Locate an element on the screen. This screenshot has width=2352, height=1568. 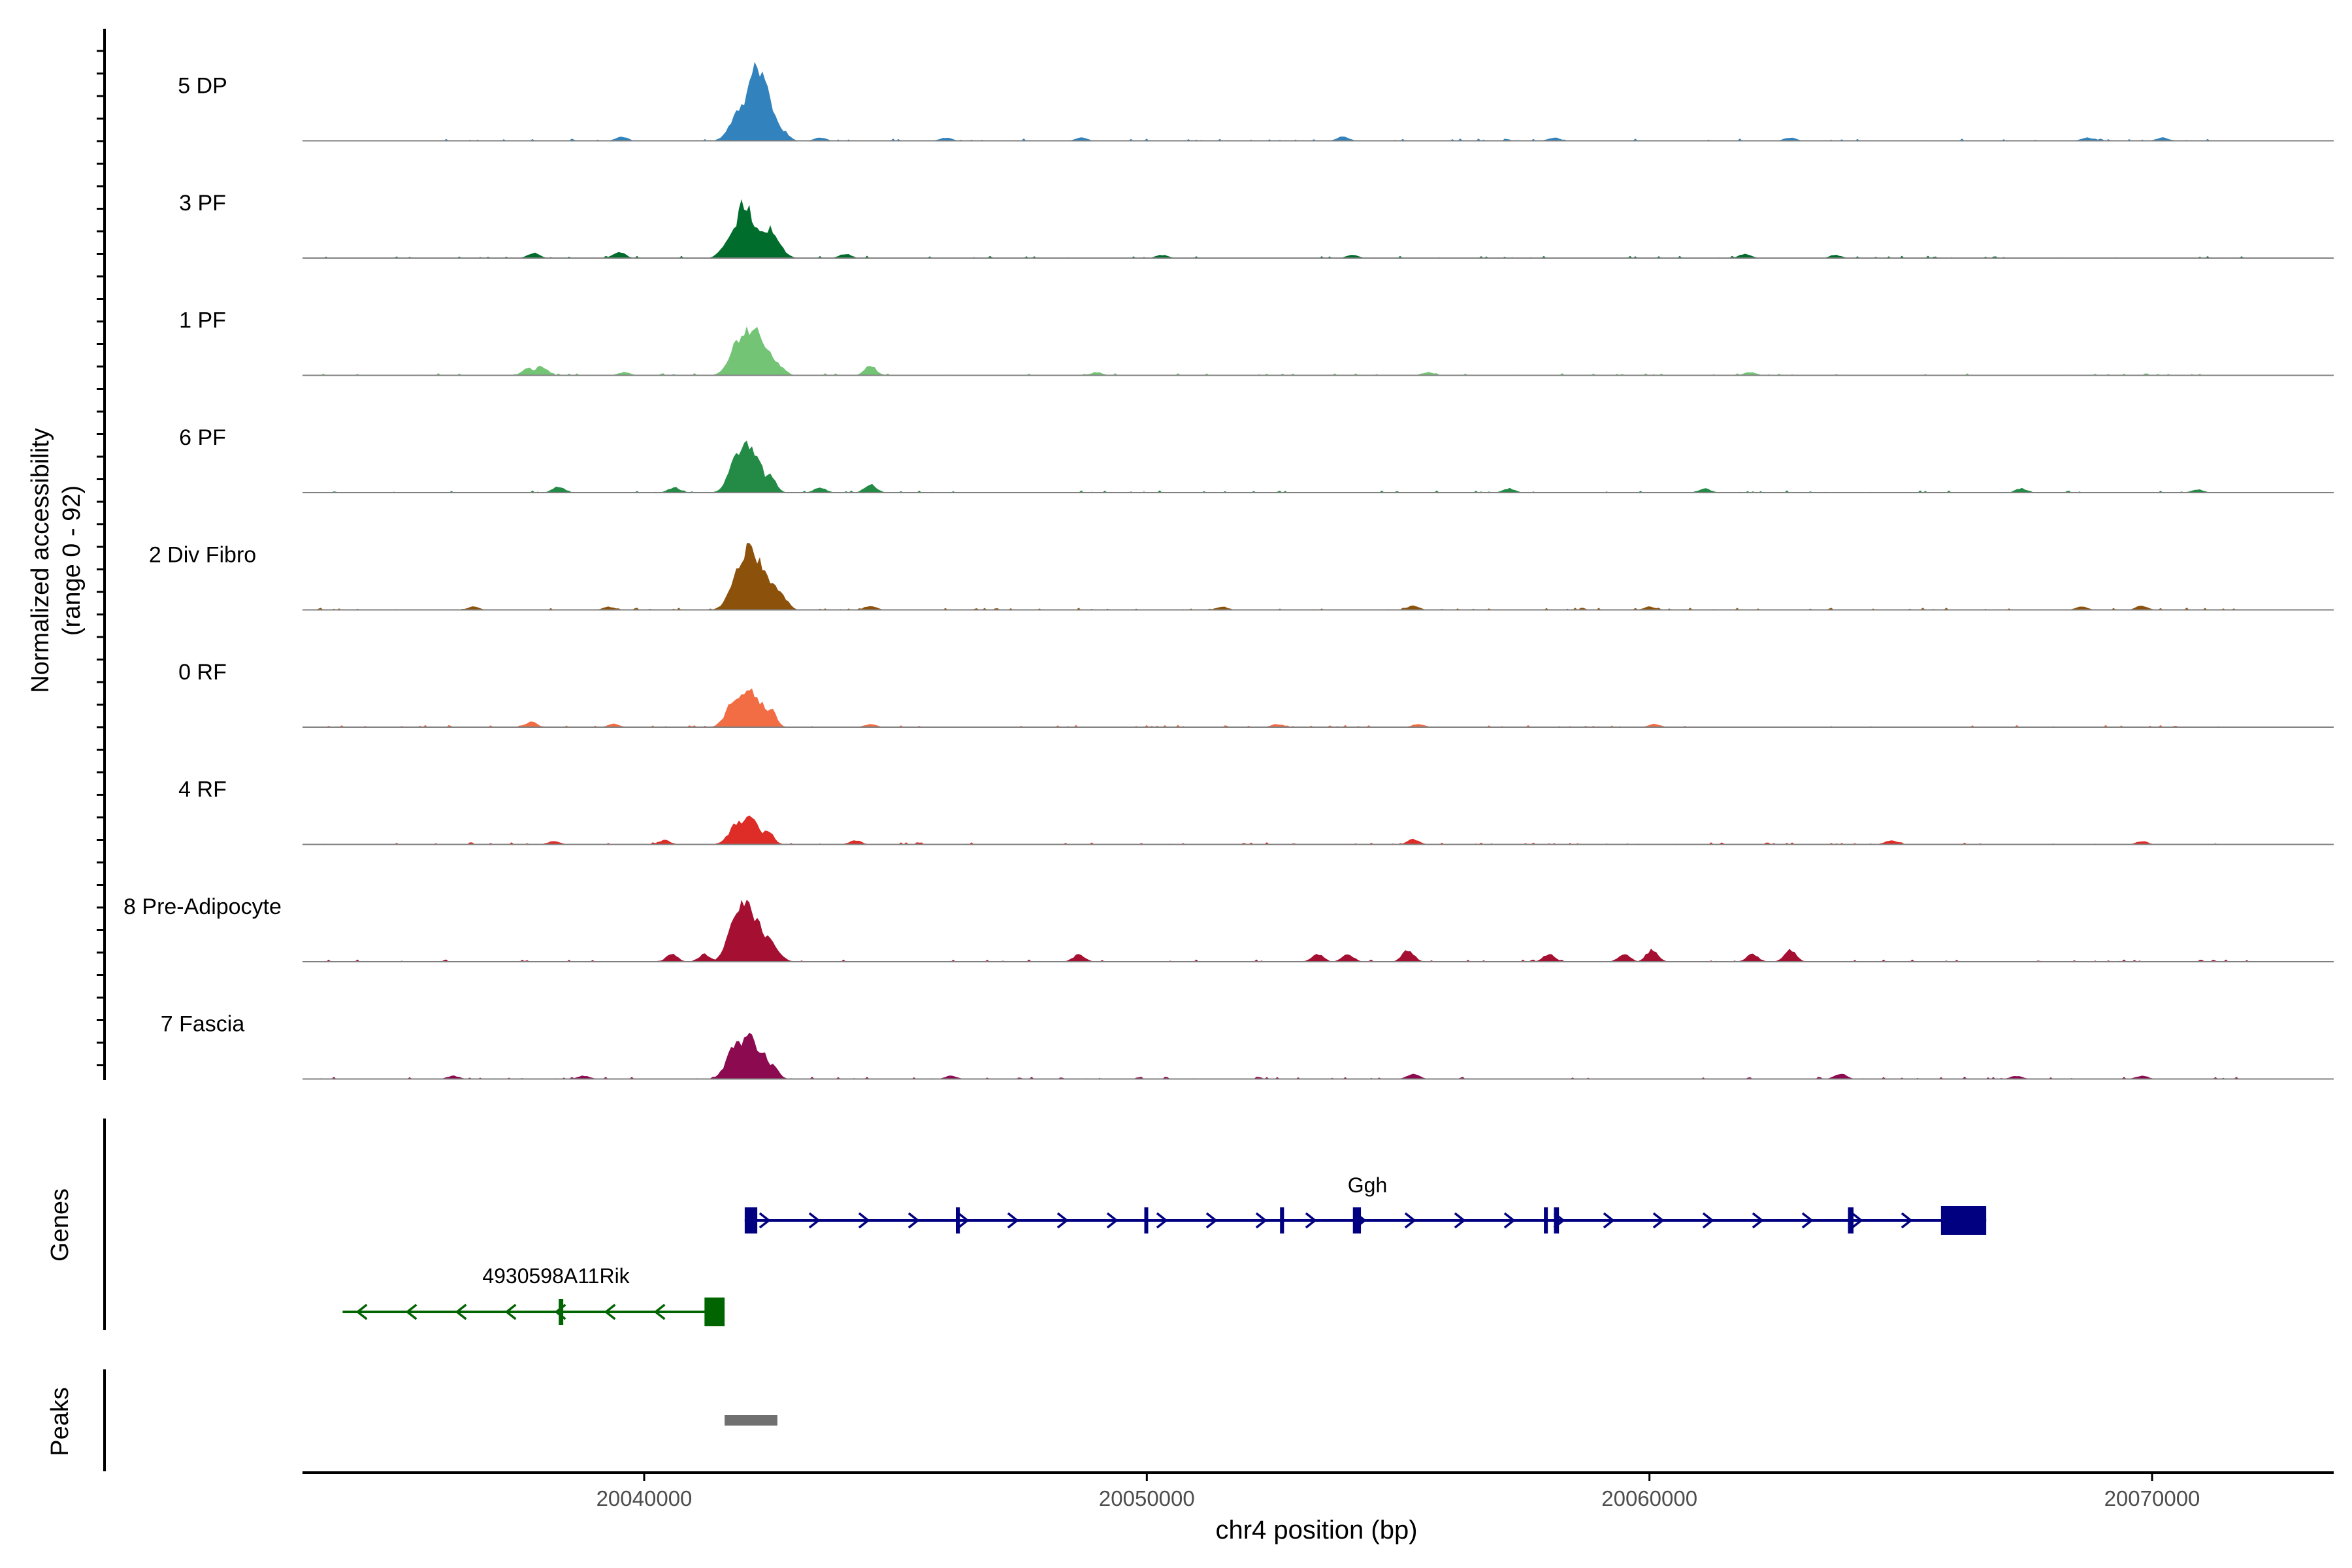
coverage-track: 6 PF is located at coordinates (1256, 459).